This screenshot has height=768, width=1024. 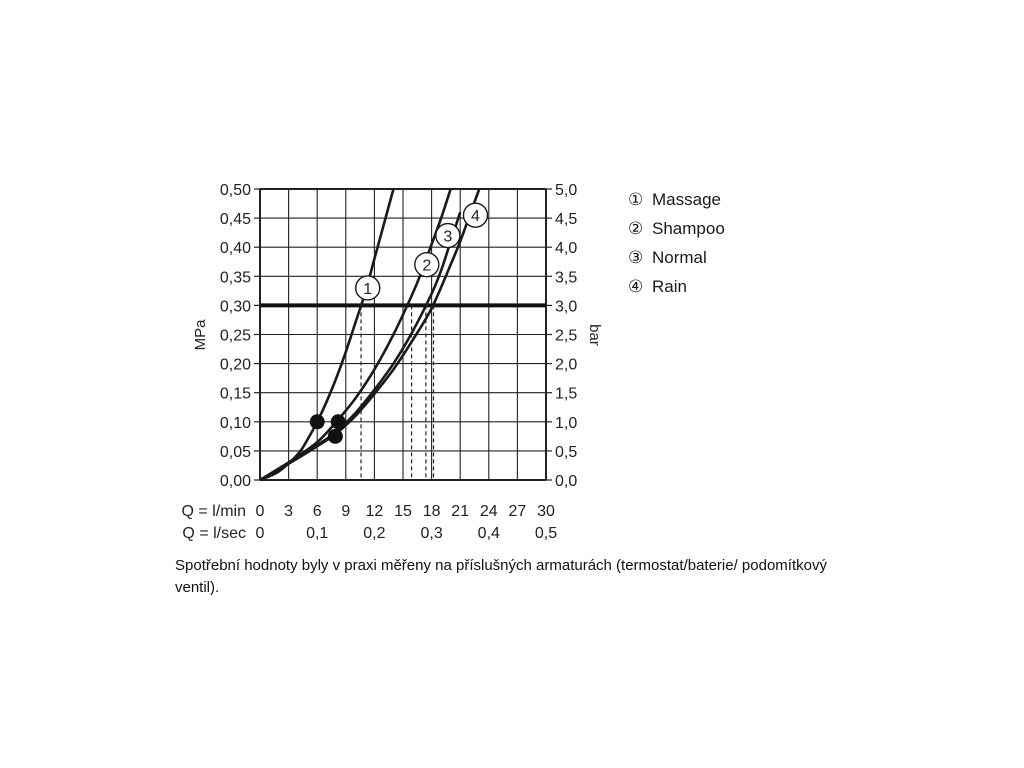 I want to click on y-left-tick-label: 0,30, so click(x=235, y=306).